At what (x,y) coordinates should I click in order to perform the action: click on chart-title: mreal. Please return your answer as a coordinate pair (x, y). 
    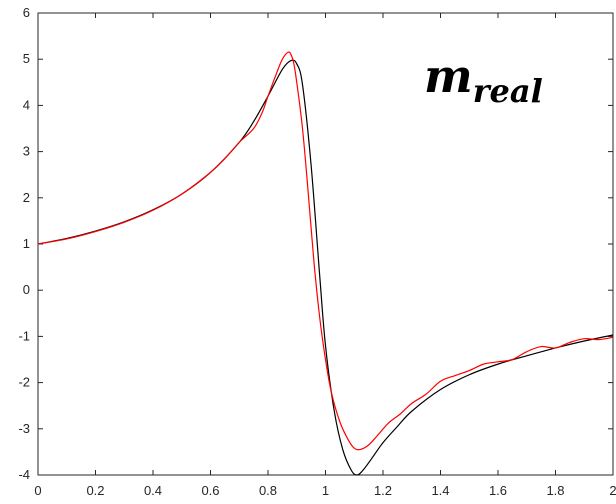
    Looking at the image, I should click on (483, 79).